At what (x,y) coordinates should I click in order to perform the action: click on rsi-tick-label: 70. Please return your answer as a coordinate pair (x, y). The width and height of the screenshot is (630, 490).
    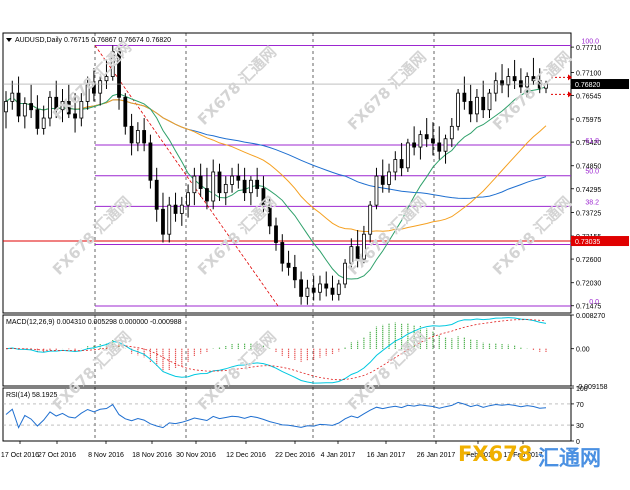
    Looking at the image, I should click on (580, 405).